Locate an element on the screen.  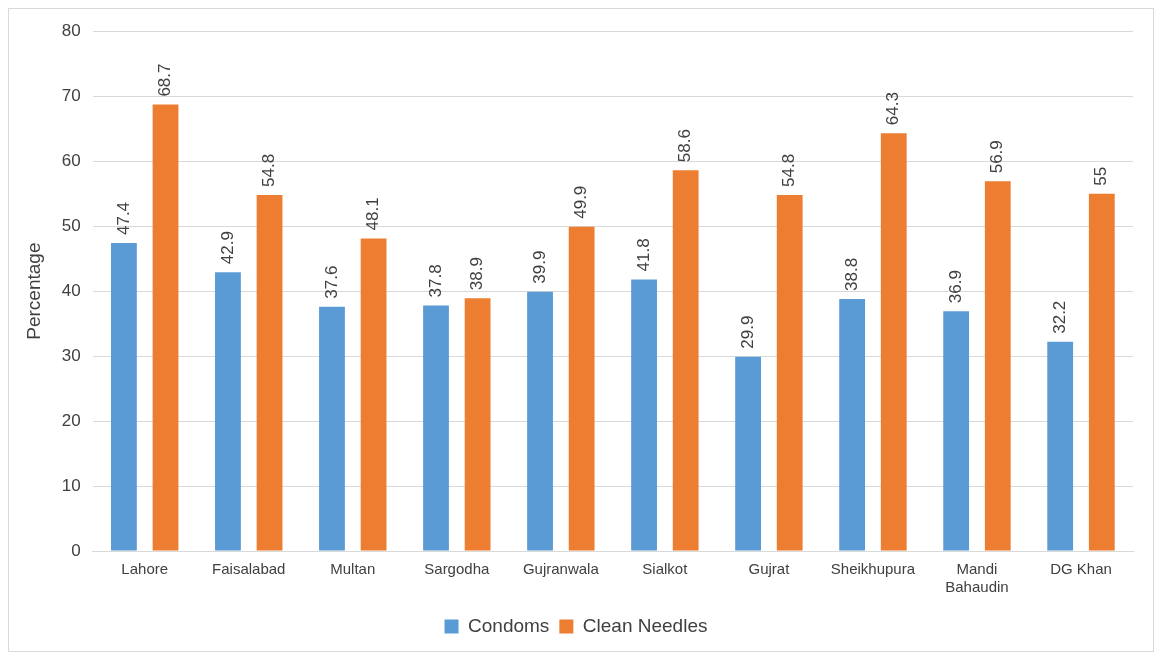
y-tick-label: 30 is located at coordinates (71, 355).